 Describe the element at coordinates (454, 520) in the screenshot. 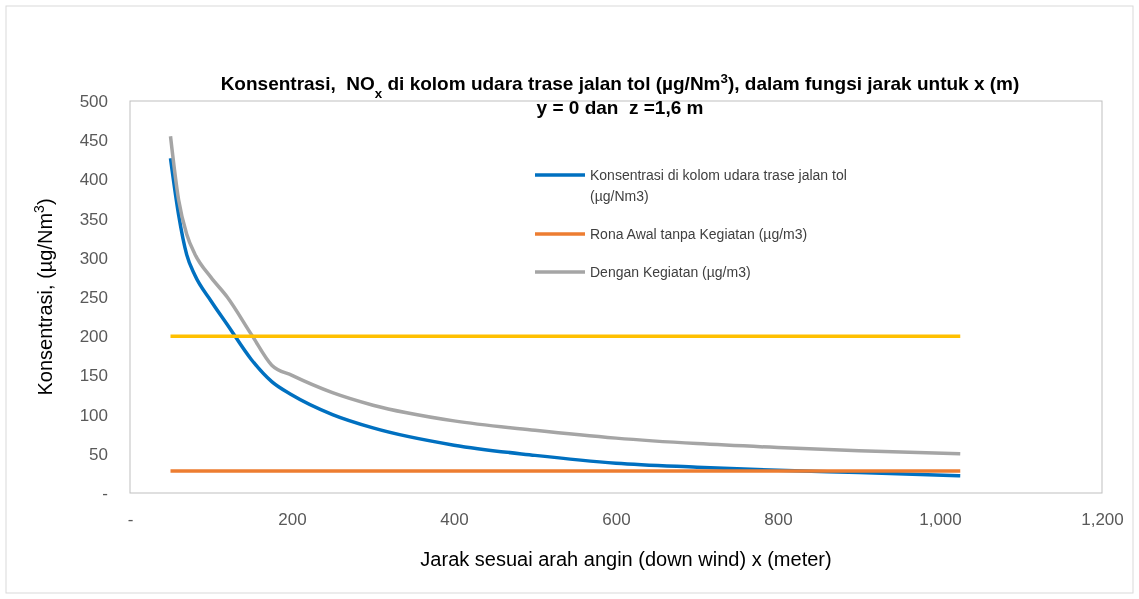

I see `x-tick-label: 400` at that location.